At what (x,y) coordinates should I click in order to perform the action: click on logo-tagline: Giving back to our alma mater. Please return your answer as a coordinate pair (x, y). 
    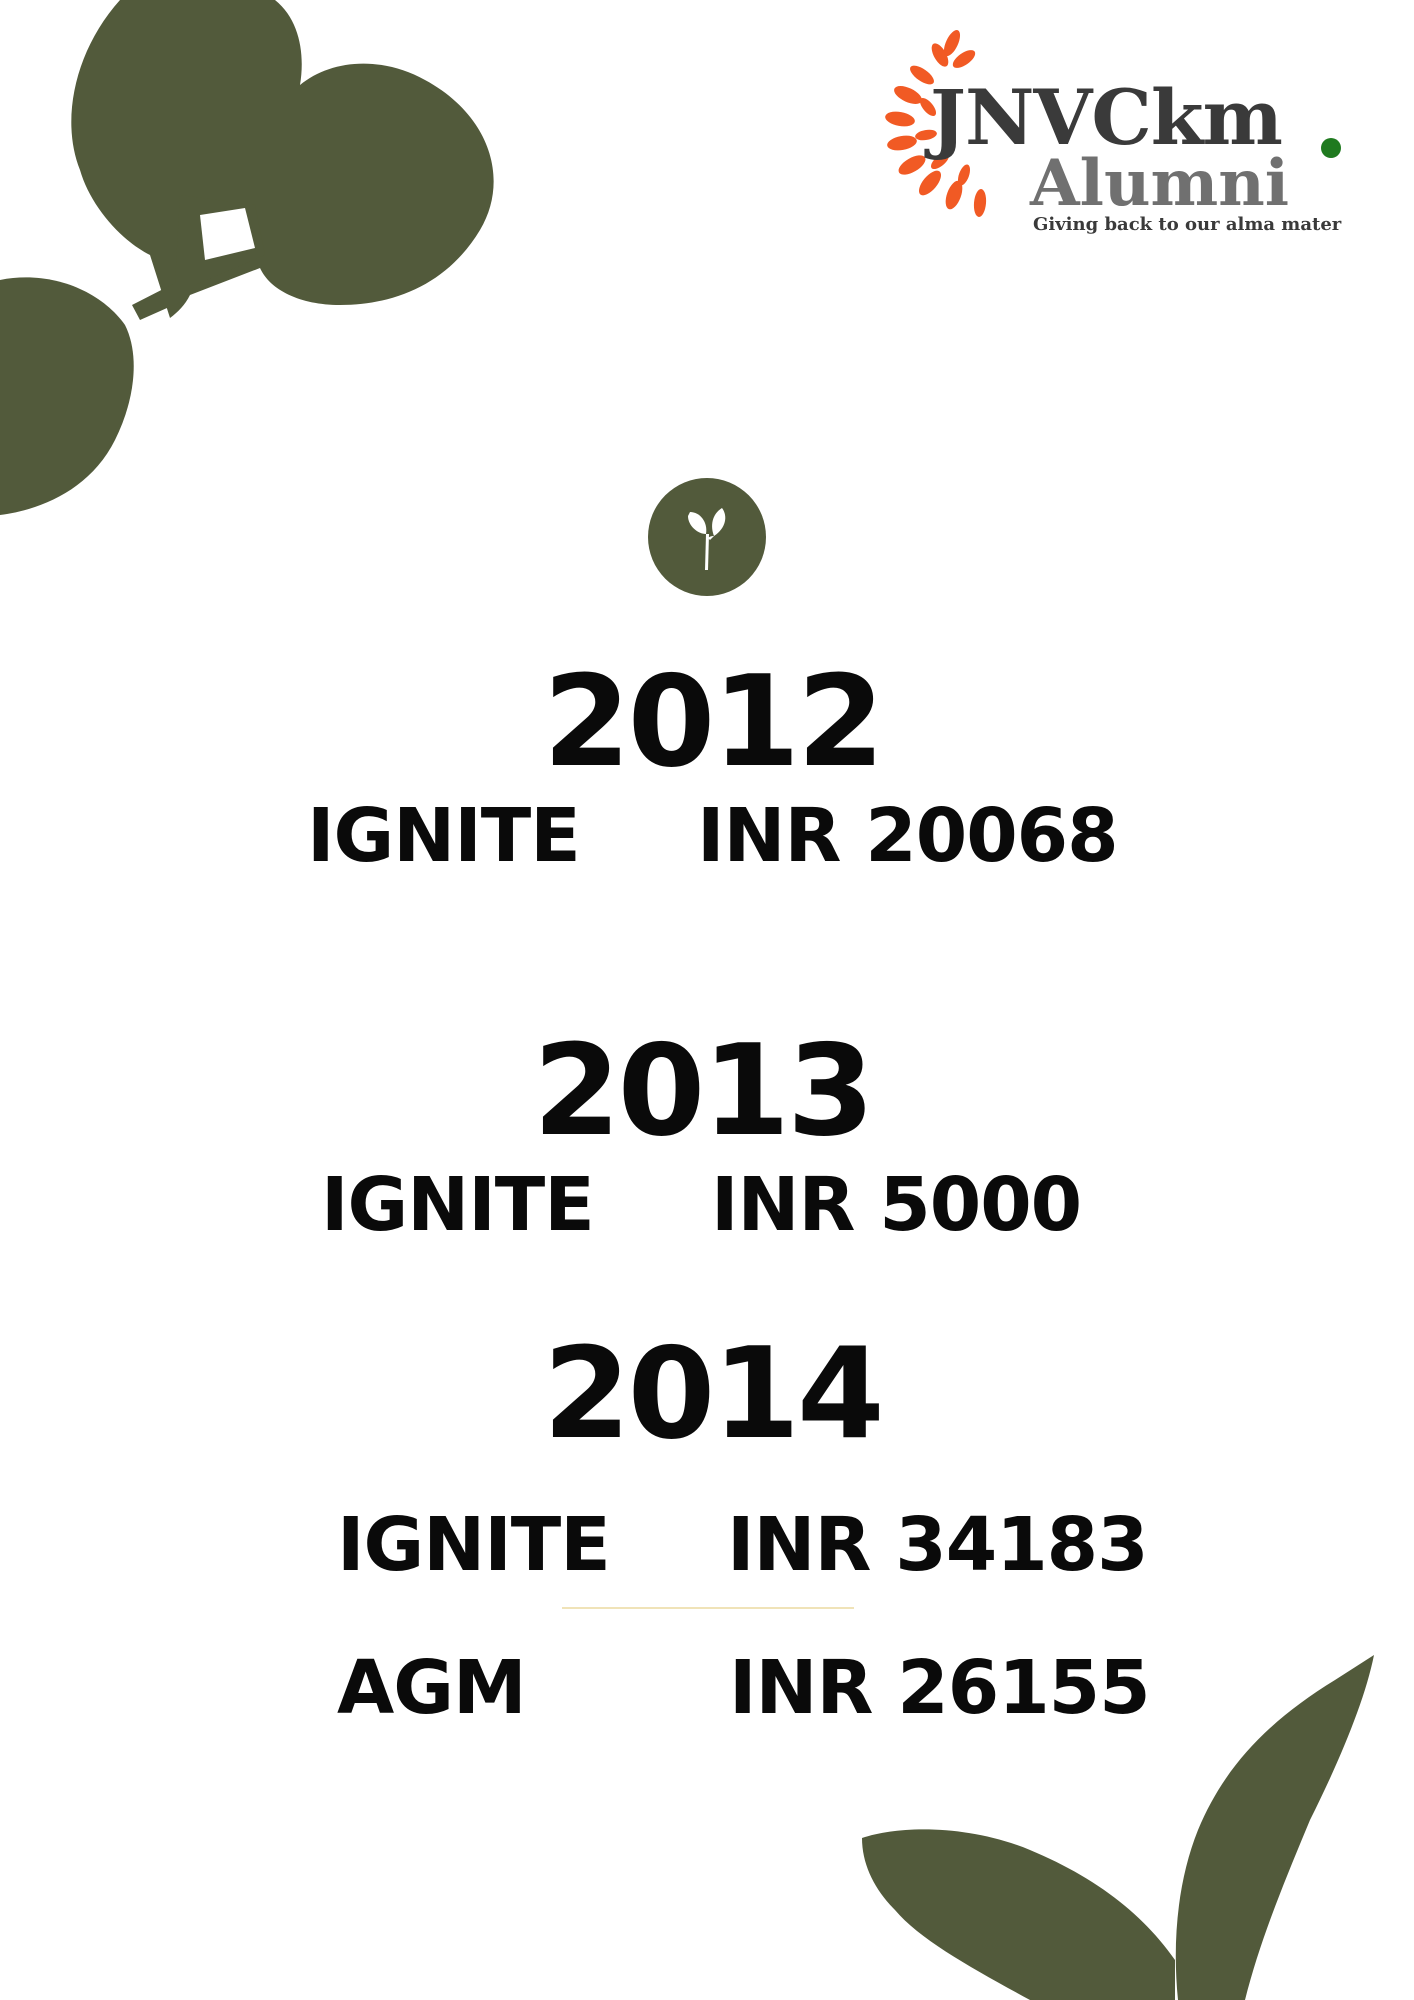
    Looking at the image, I should click on (1187, 224).